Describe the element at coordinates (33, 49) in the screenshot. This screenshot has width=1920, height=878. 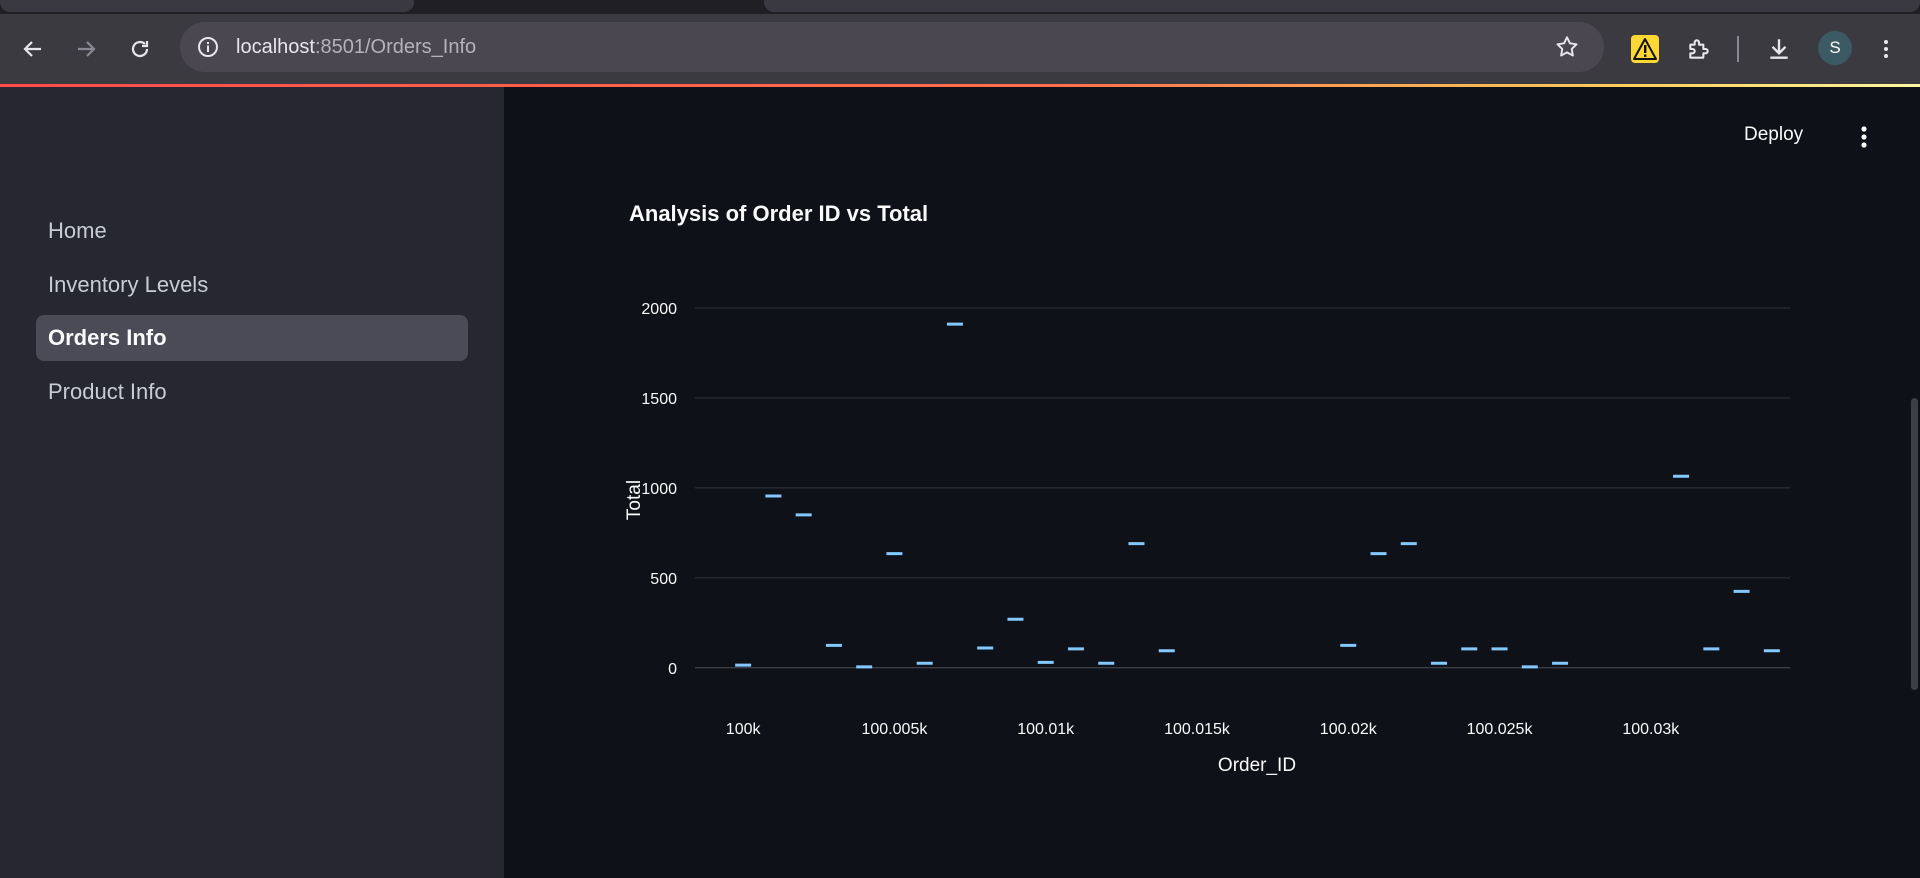
I see `back-arrow-icon` at that location.